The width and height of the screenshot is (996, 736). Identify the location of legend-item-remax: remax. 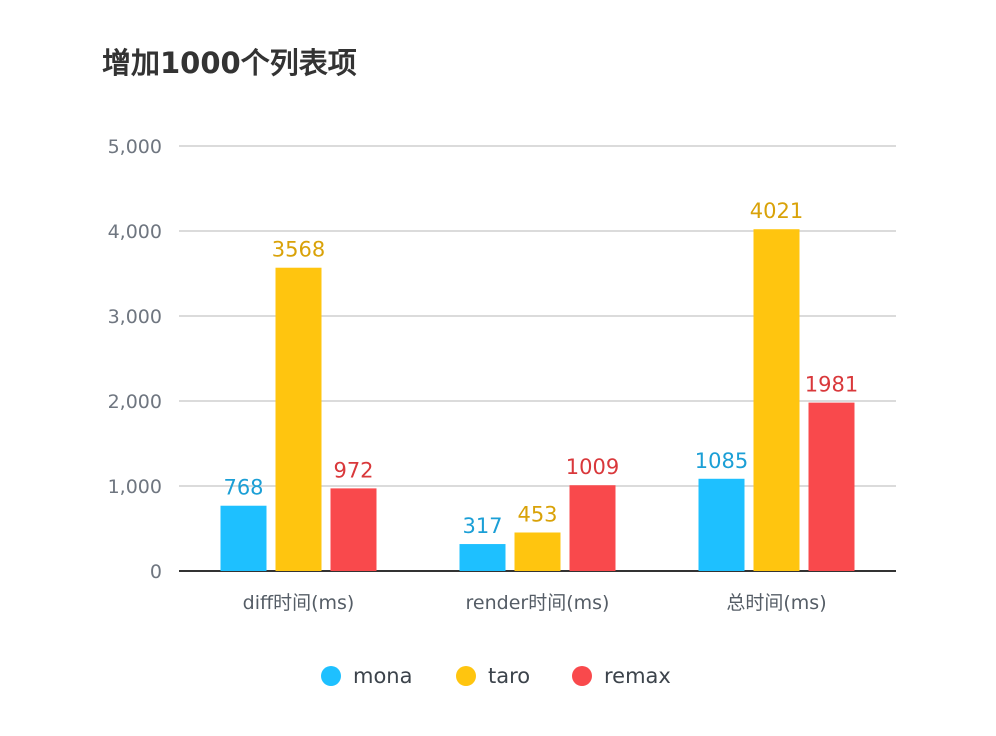
(621, 676).